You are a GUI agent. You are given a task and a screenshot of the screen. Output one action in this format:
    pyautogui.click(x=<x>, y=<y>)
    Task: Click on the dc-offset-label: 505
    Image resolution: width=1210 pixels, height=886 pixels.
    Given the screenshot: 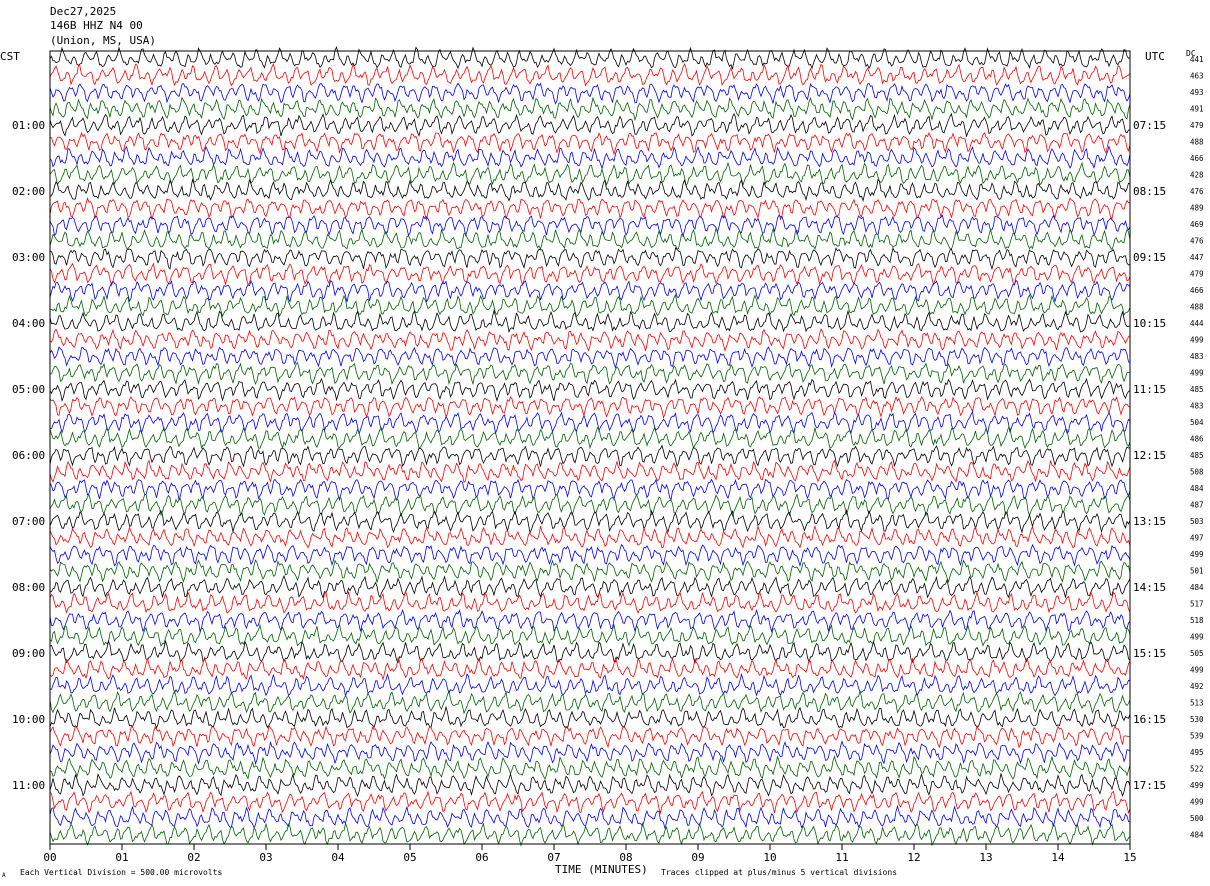 What is the action you would take?
    pyautogui.click(x=1197, y=653)
    